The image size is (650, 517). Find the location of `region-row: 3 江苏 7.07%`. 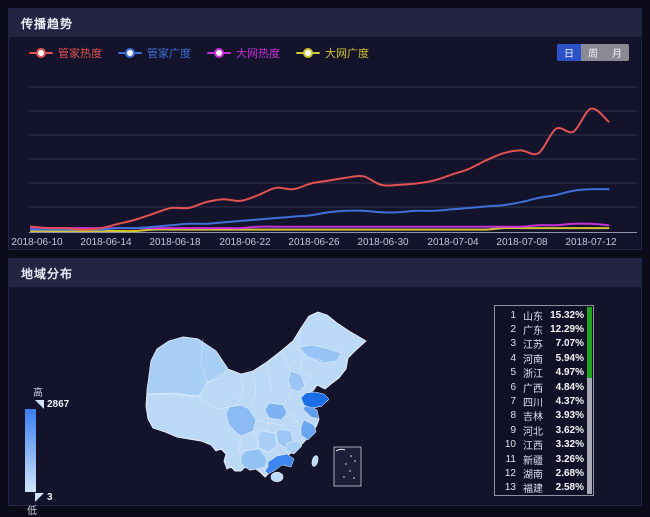

region-row: 3 江苏 7.07% is located at coordinates (539, 344).